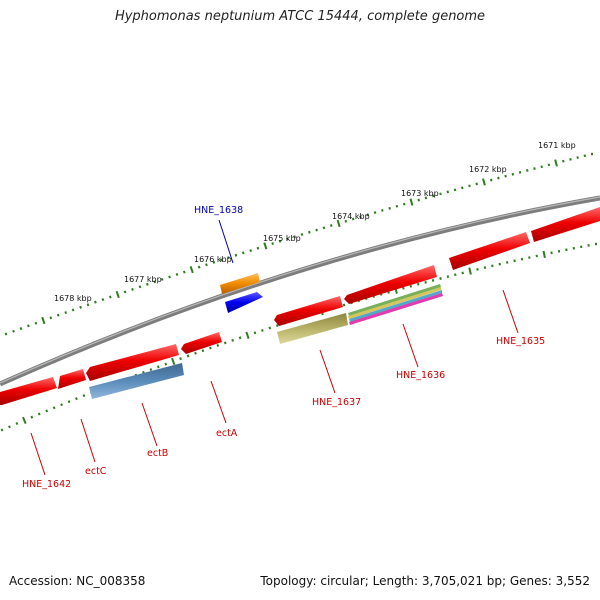 This screenshot has width=600, height=600. What do you see at coordinates (244, 302) in the screenshot?
I see `gene-feature-hne-1638-blue` at bounding box center [244, 302].